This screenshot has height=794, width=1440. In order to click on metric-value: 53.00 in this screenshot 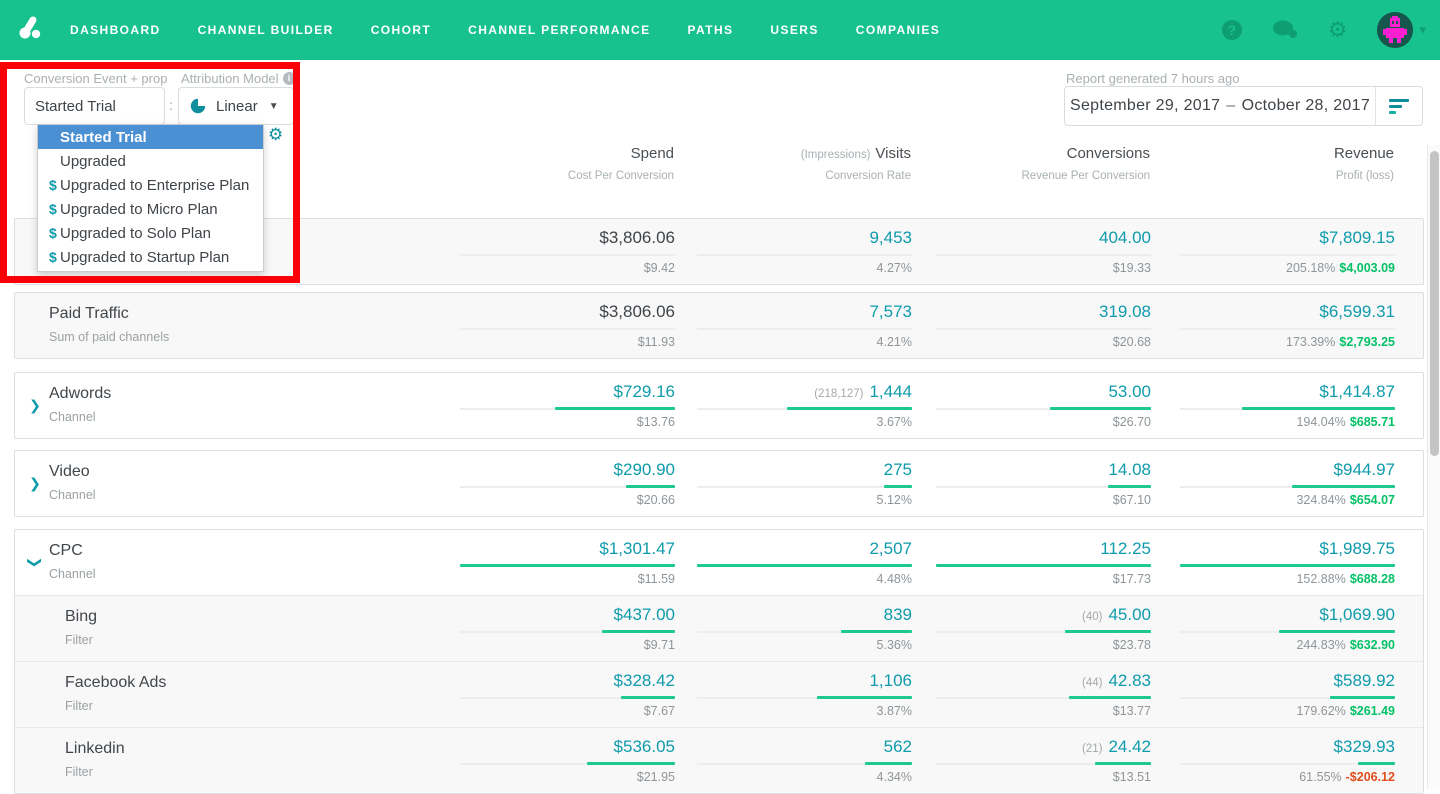, I will do `click(1129, 391)`.